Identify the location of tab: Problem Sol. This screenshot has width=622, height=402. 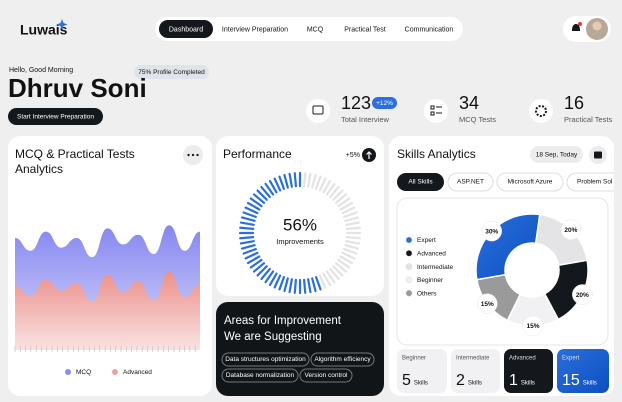
(595, 182).